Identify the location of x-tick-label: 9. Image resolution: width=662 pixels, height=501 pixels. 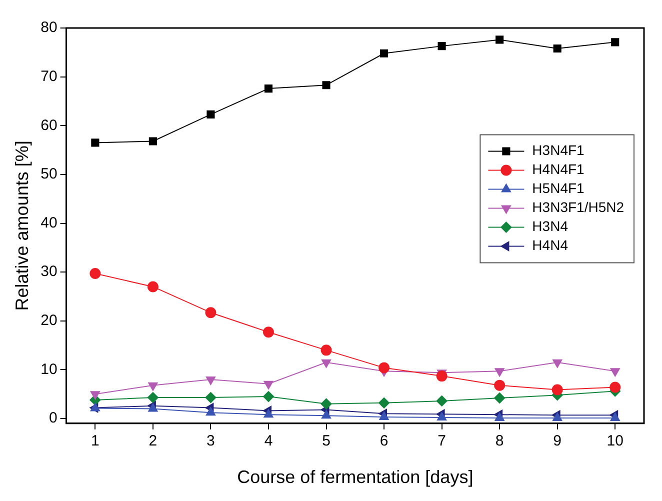
(557, 441).